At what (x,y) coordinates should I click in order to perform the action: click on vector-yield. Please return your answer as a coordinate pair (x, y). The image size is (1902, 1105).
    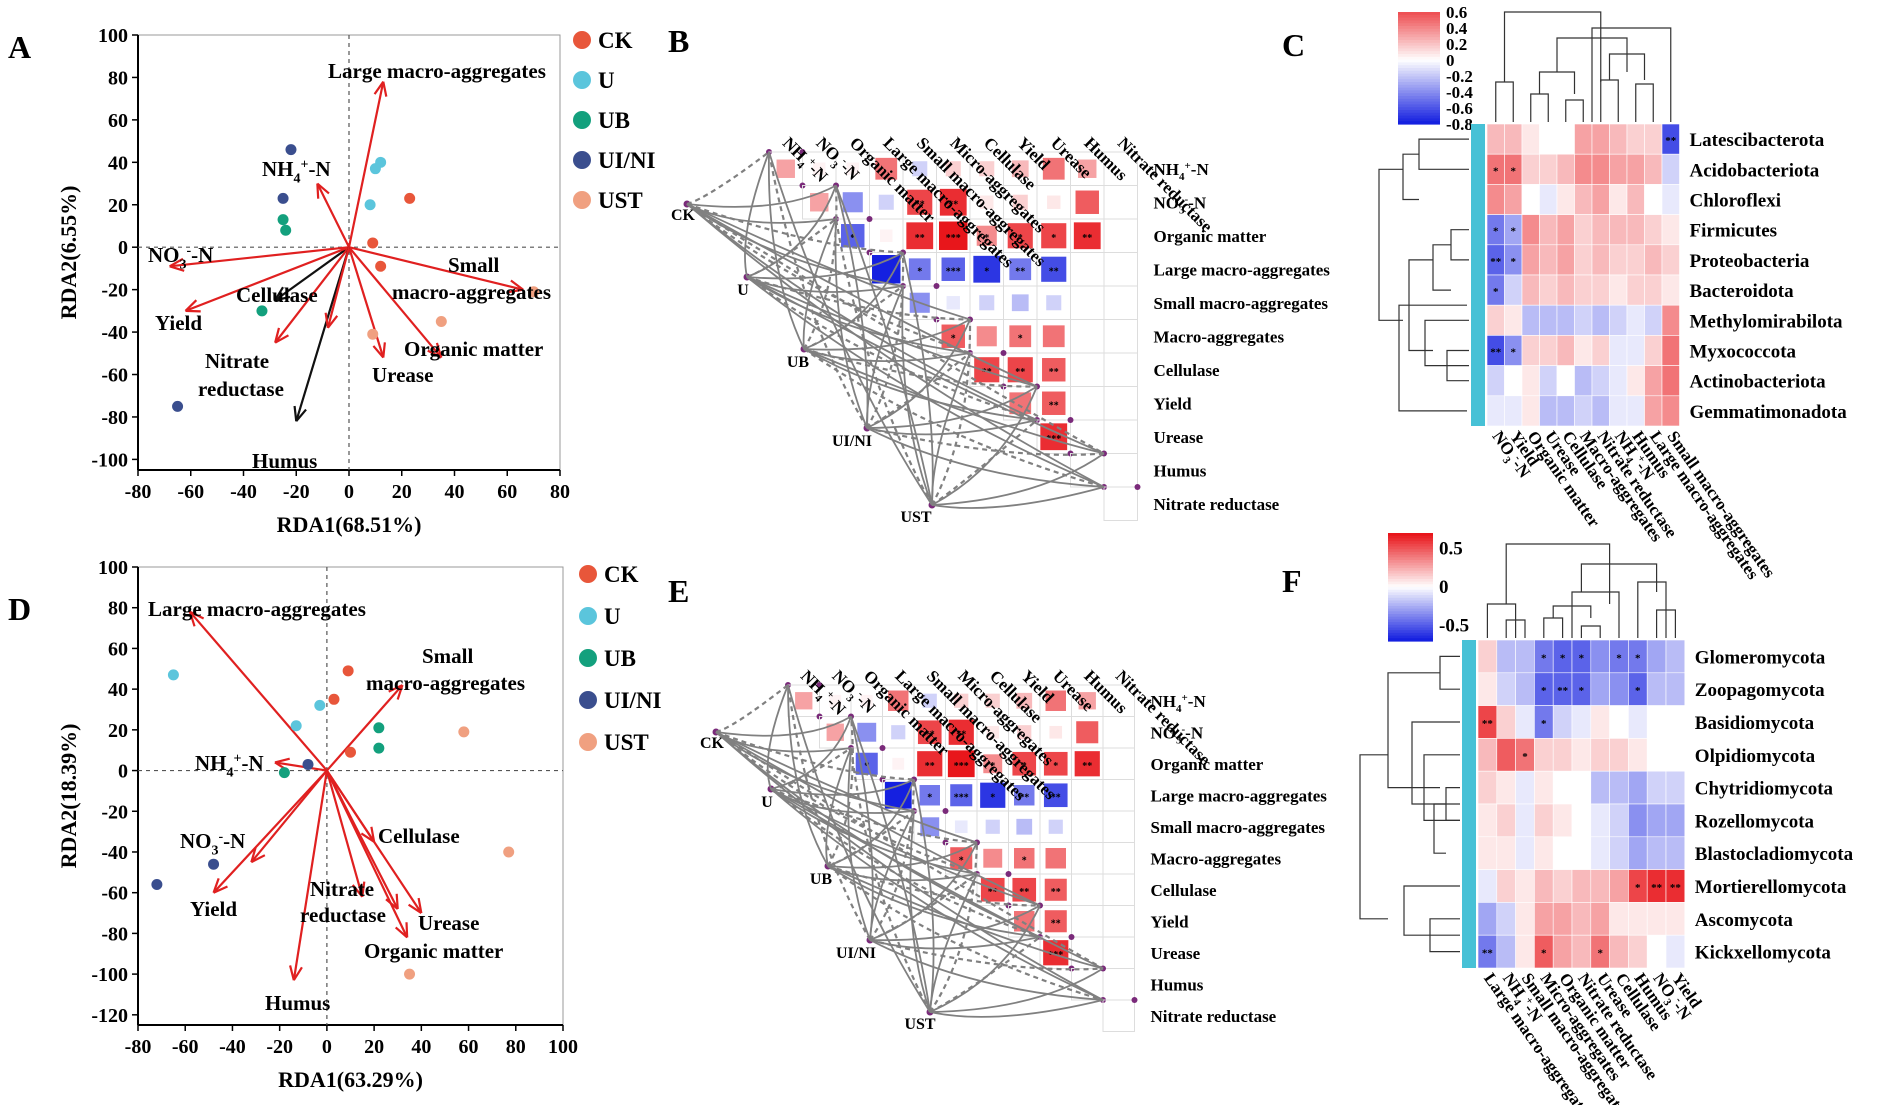
    Looking at the image, I should click on (270, 831).